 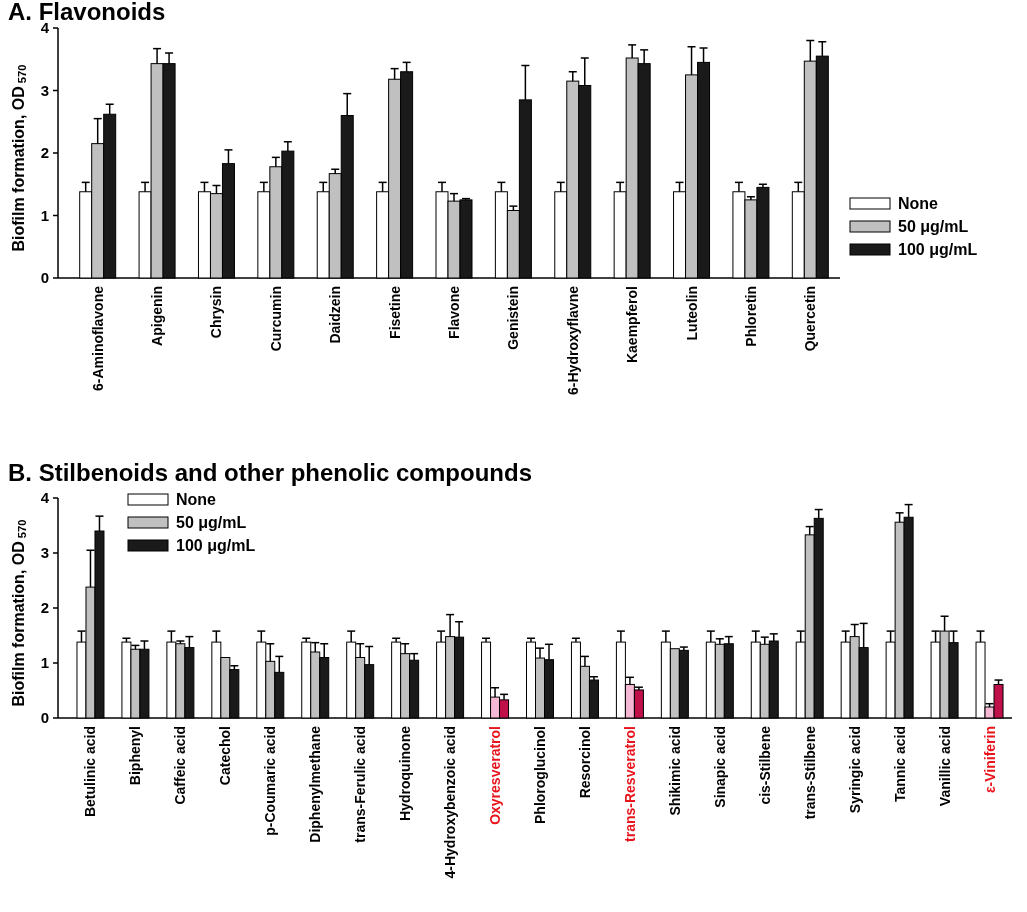 I want to click on x-tick-label: 4-Hydroxybenzoic acid, so click(x=450, y=802).